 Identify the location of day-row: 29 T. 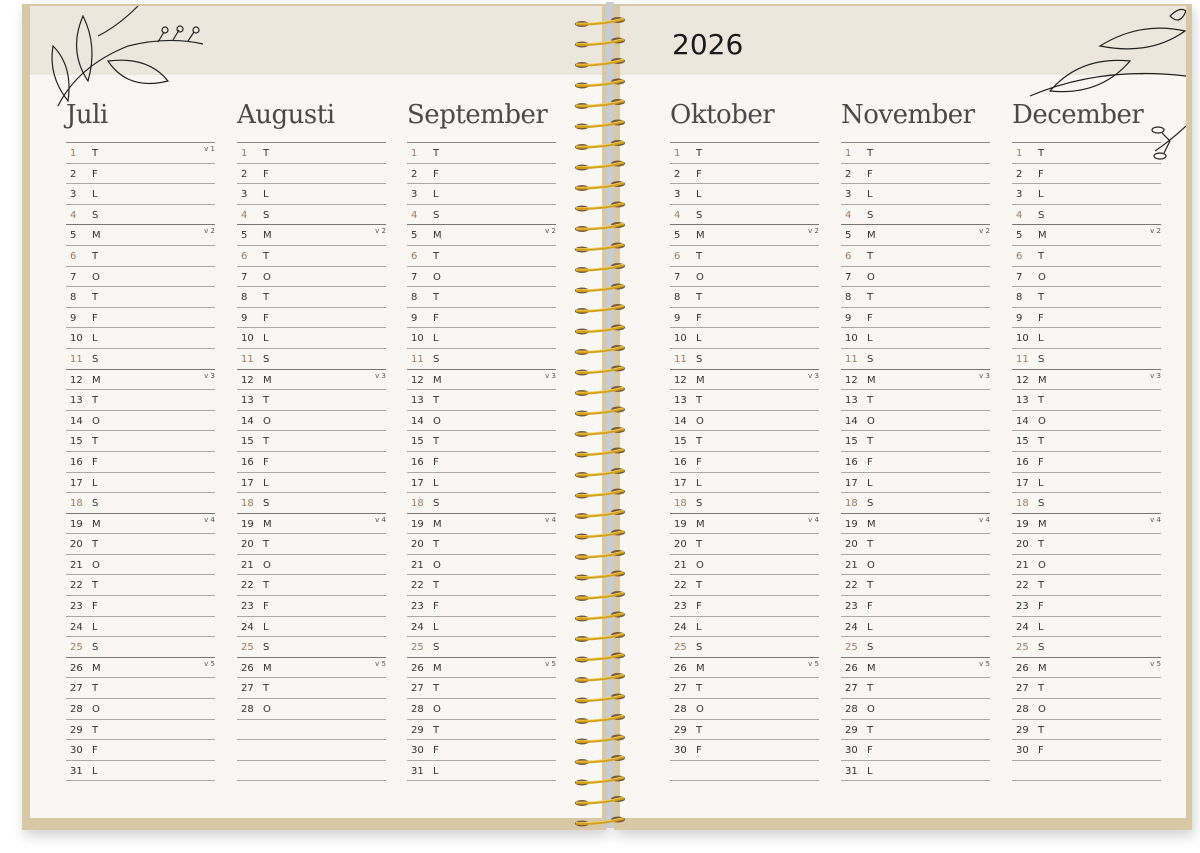
(1086, 730).